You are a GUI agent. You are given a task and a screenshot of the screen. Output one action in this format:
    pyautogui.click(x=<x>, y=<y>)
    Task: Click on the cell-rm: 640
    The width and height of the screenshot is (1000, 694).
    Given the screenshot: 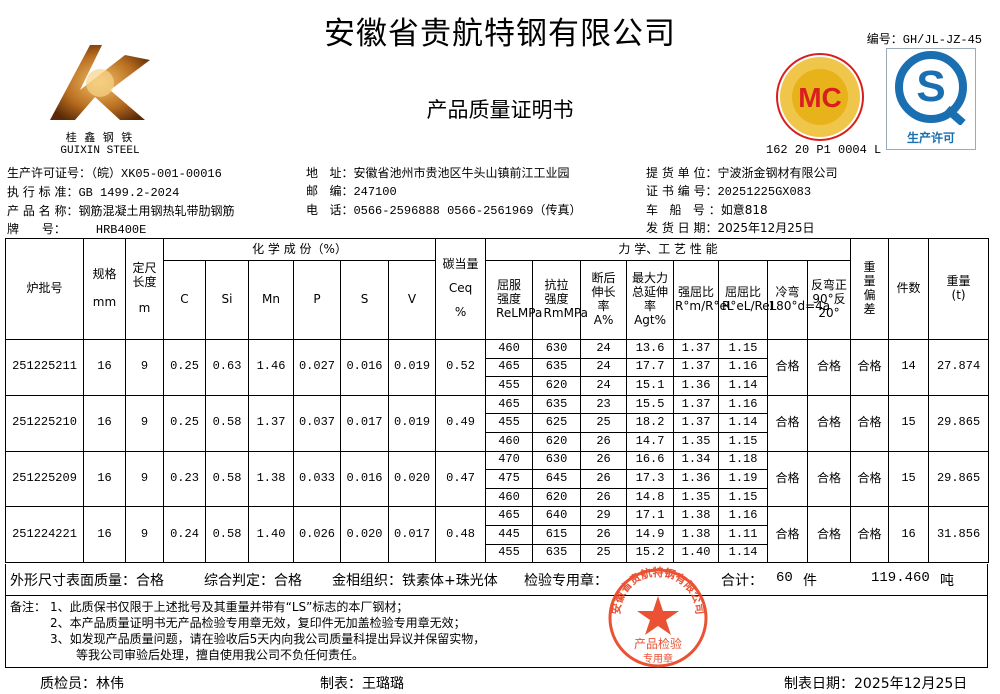 What is the action you would take?
    pyautogui.click(x=557, y=516)
    